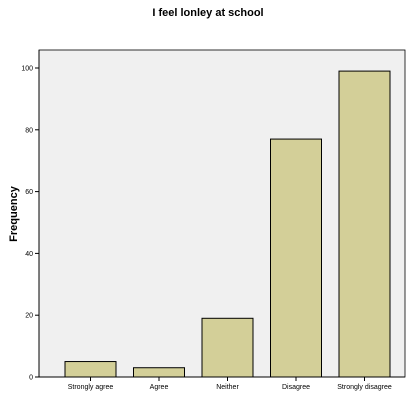  I want to click on y-tick-label: 20, so click(29, 316).